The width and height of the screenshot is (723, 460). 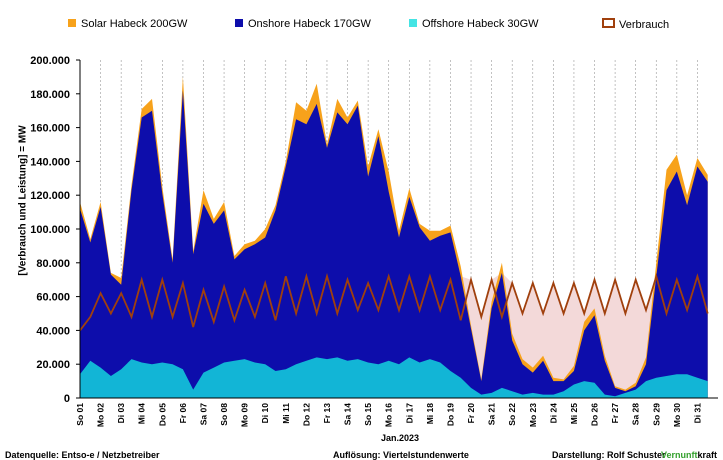 What do you see at coordinates (697, 413) in the screenshot?
I see `x-tick-label: Di 31` at bounding box center [697, 413].